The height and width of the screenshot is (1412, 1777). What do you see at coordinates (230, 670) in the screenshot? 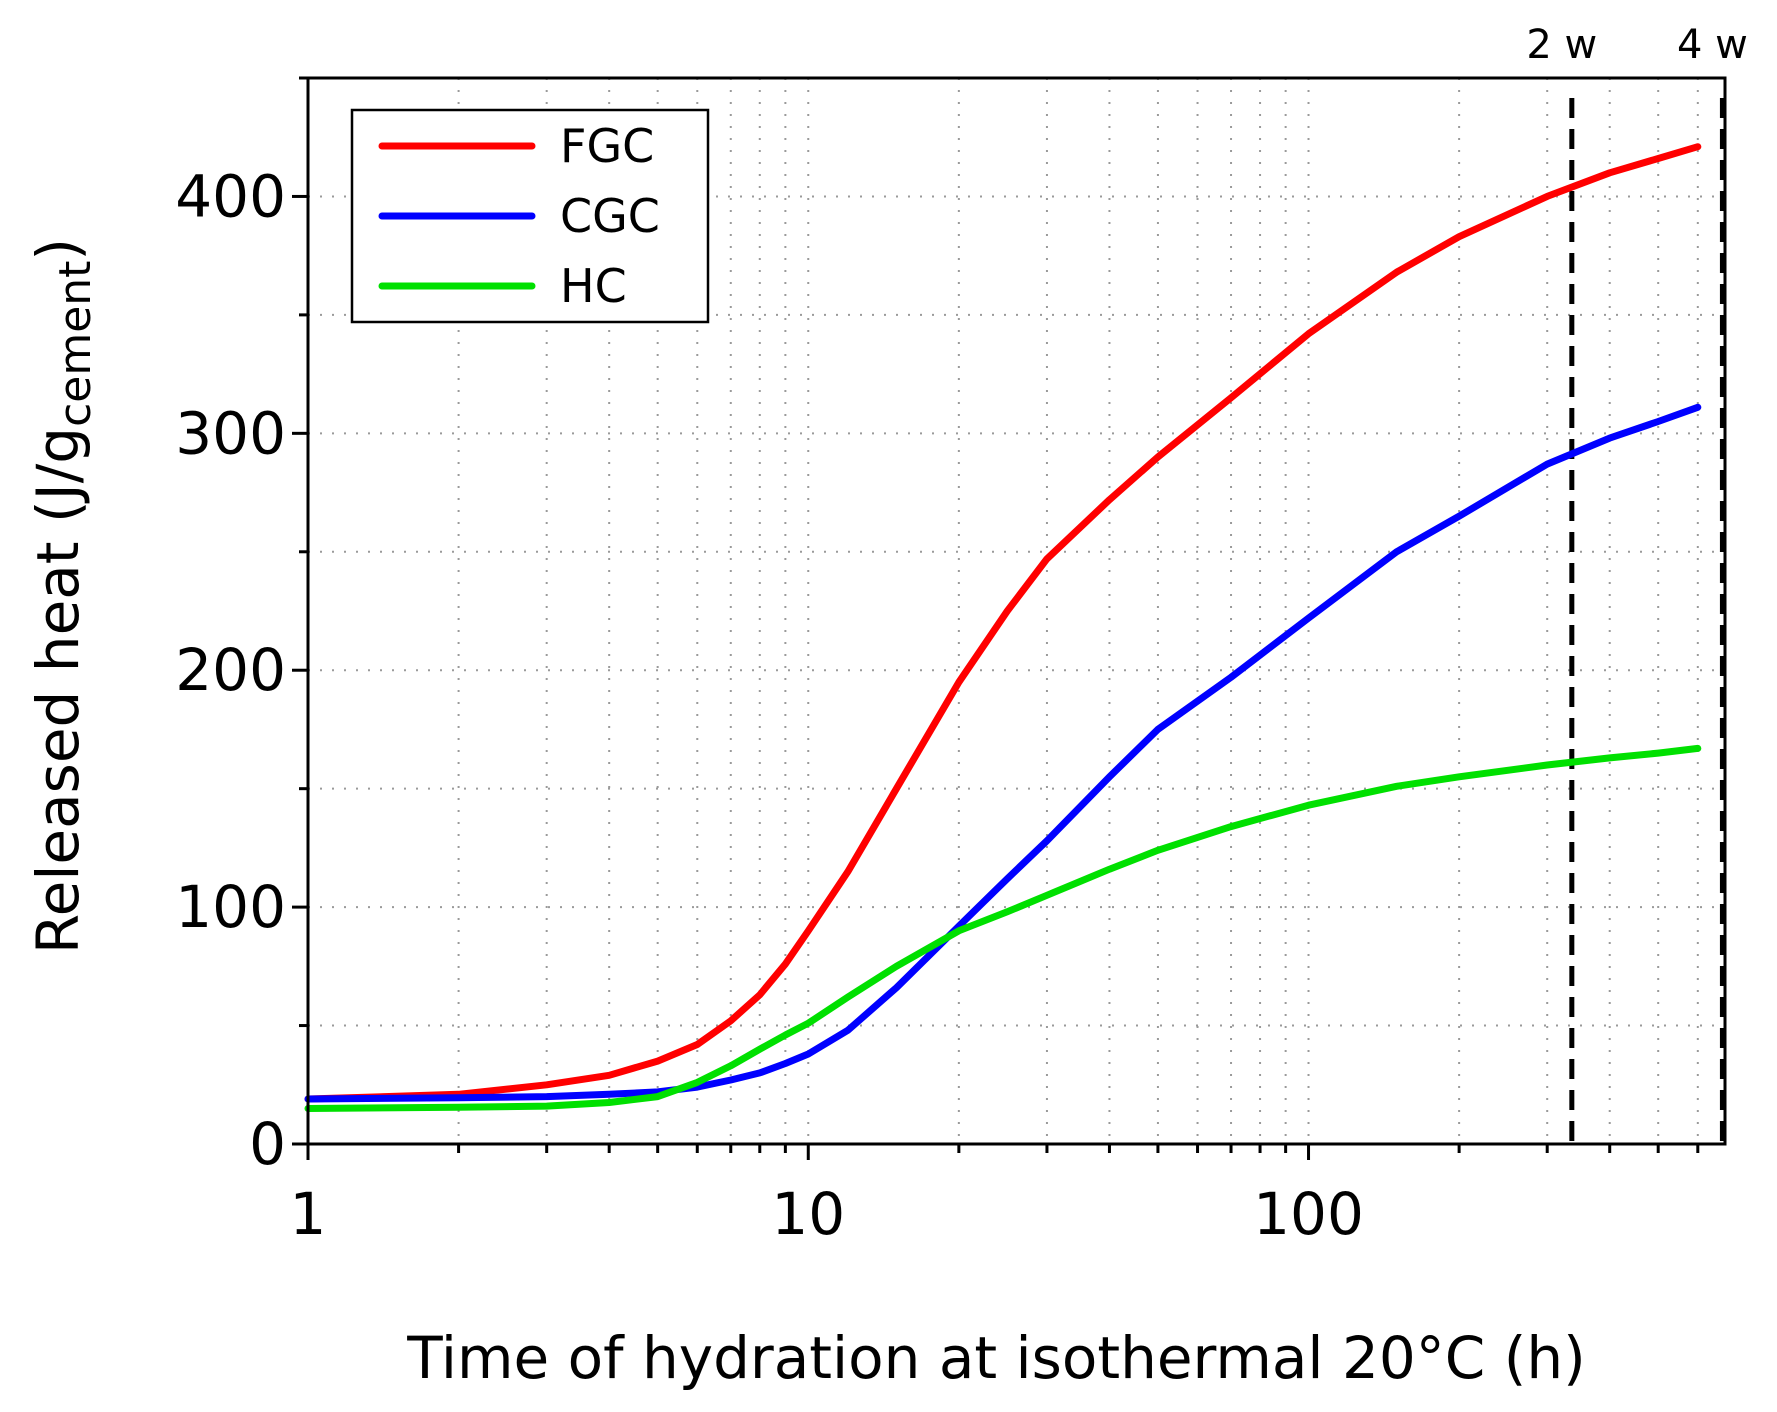
I see `y-tick-label: 200` at bounding box center [230, 670].